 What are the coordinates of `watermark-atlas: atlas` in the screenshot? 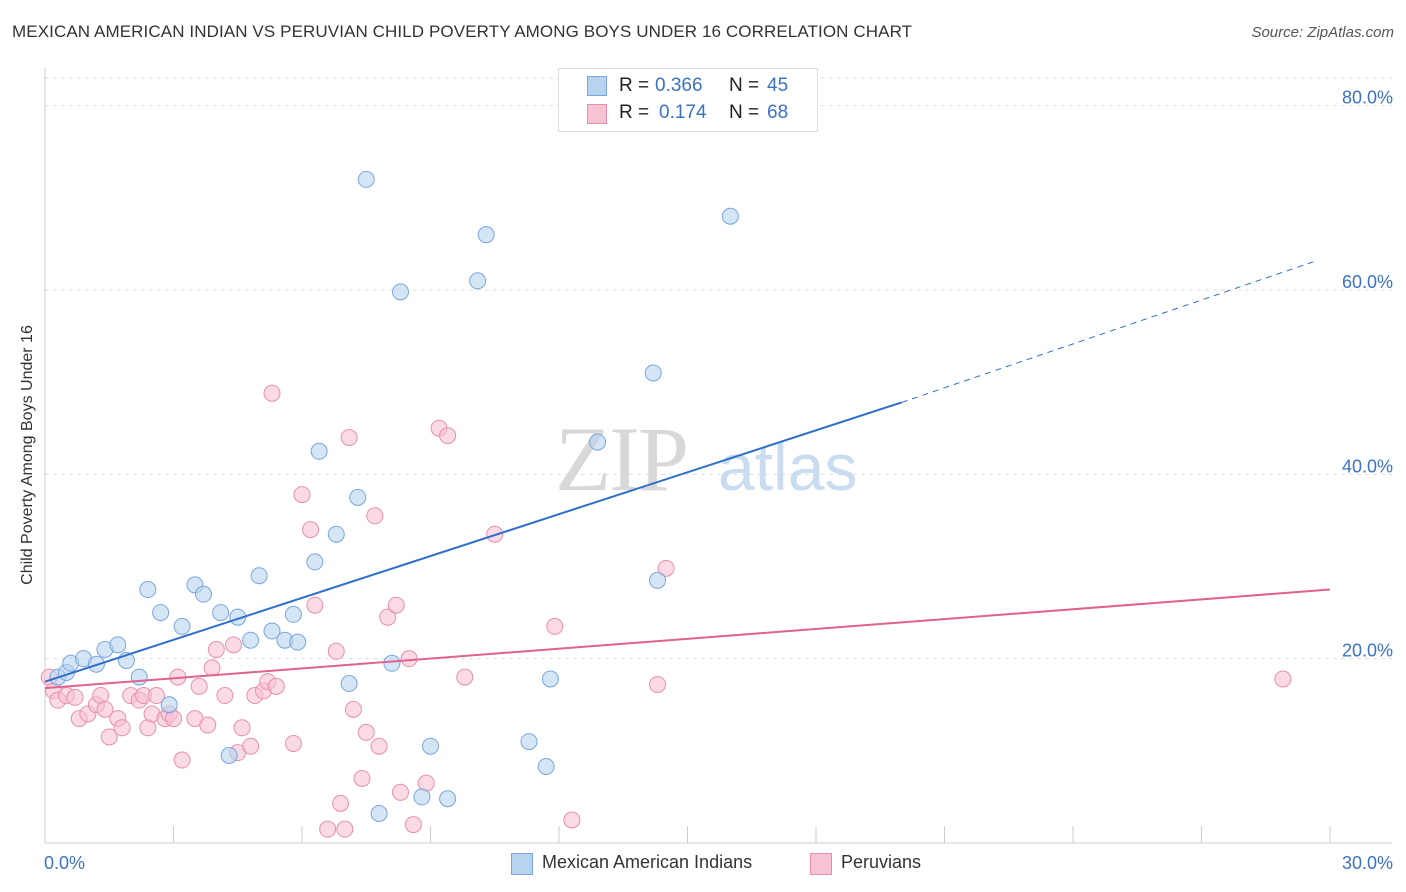 It's located at (787, 467).